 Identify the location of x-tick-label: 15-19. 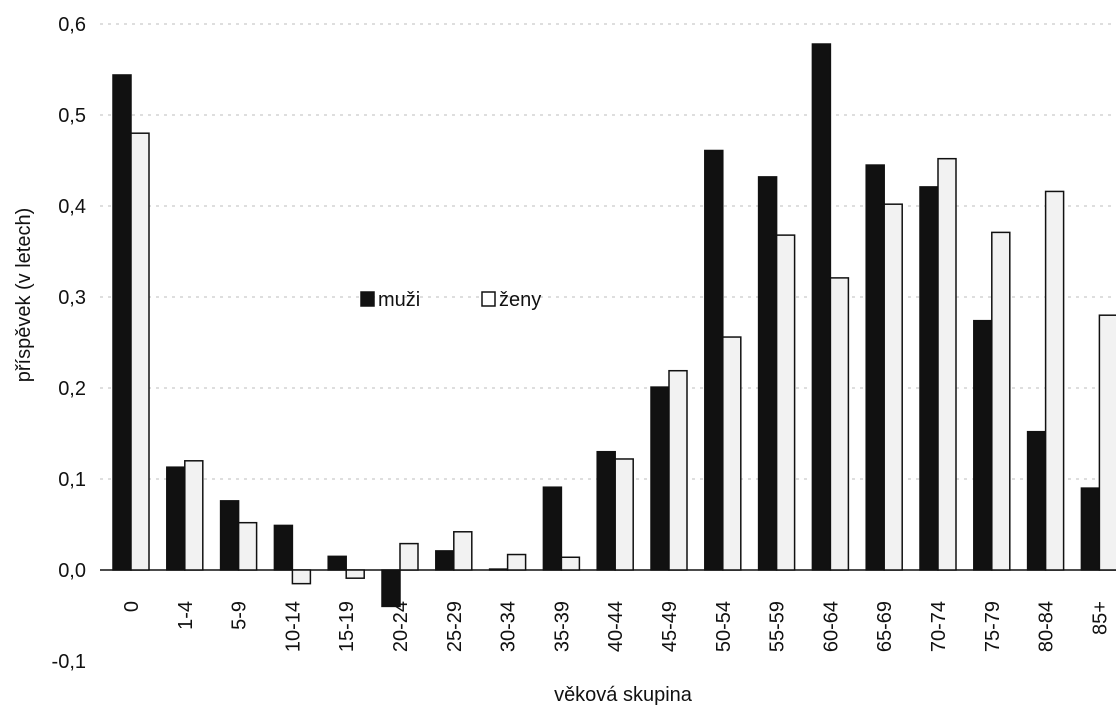
(347, 626).